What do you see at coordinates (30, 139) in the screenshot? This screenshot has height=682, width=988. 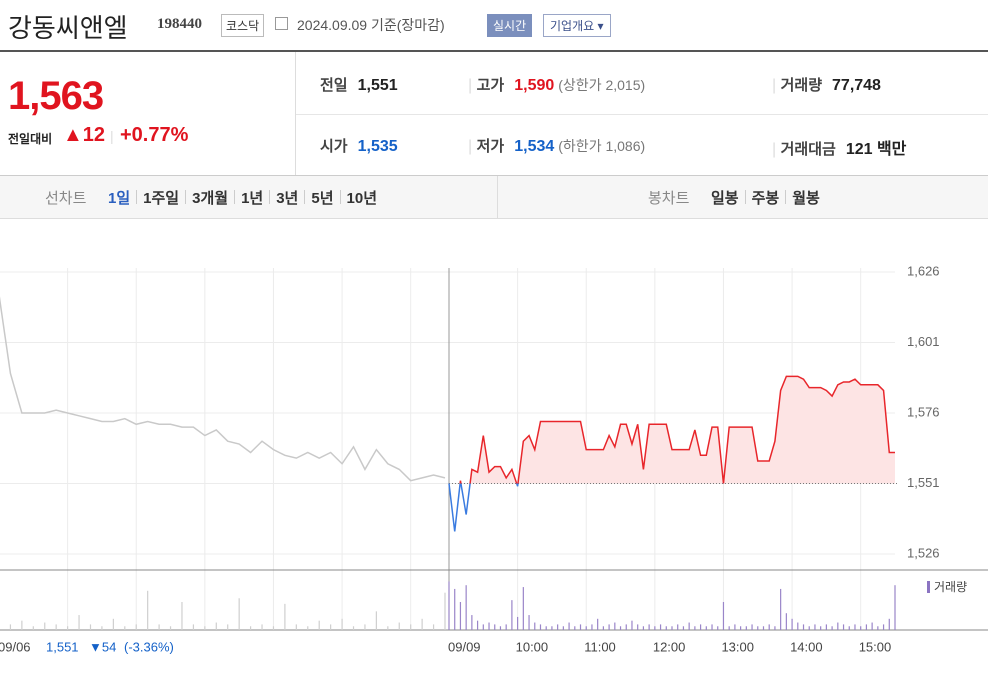 I see `change-label: 전일대비` at bounding box center [30, 139].